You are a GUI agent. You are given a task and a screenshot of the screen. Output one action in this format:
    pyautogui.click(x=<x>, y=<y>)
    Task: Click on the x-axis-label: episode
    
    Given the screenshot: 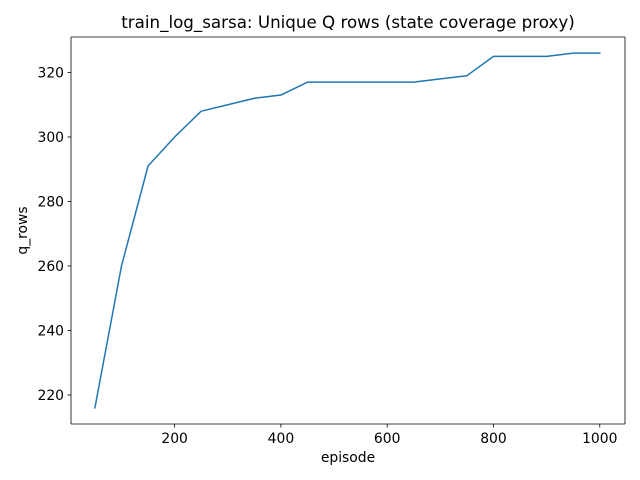 What is the action you would take?
    pyautogui.click(x=348, y=458)
    